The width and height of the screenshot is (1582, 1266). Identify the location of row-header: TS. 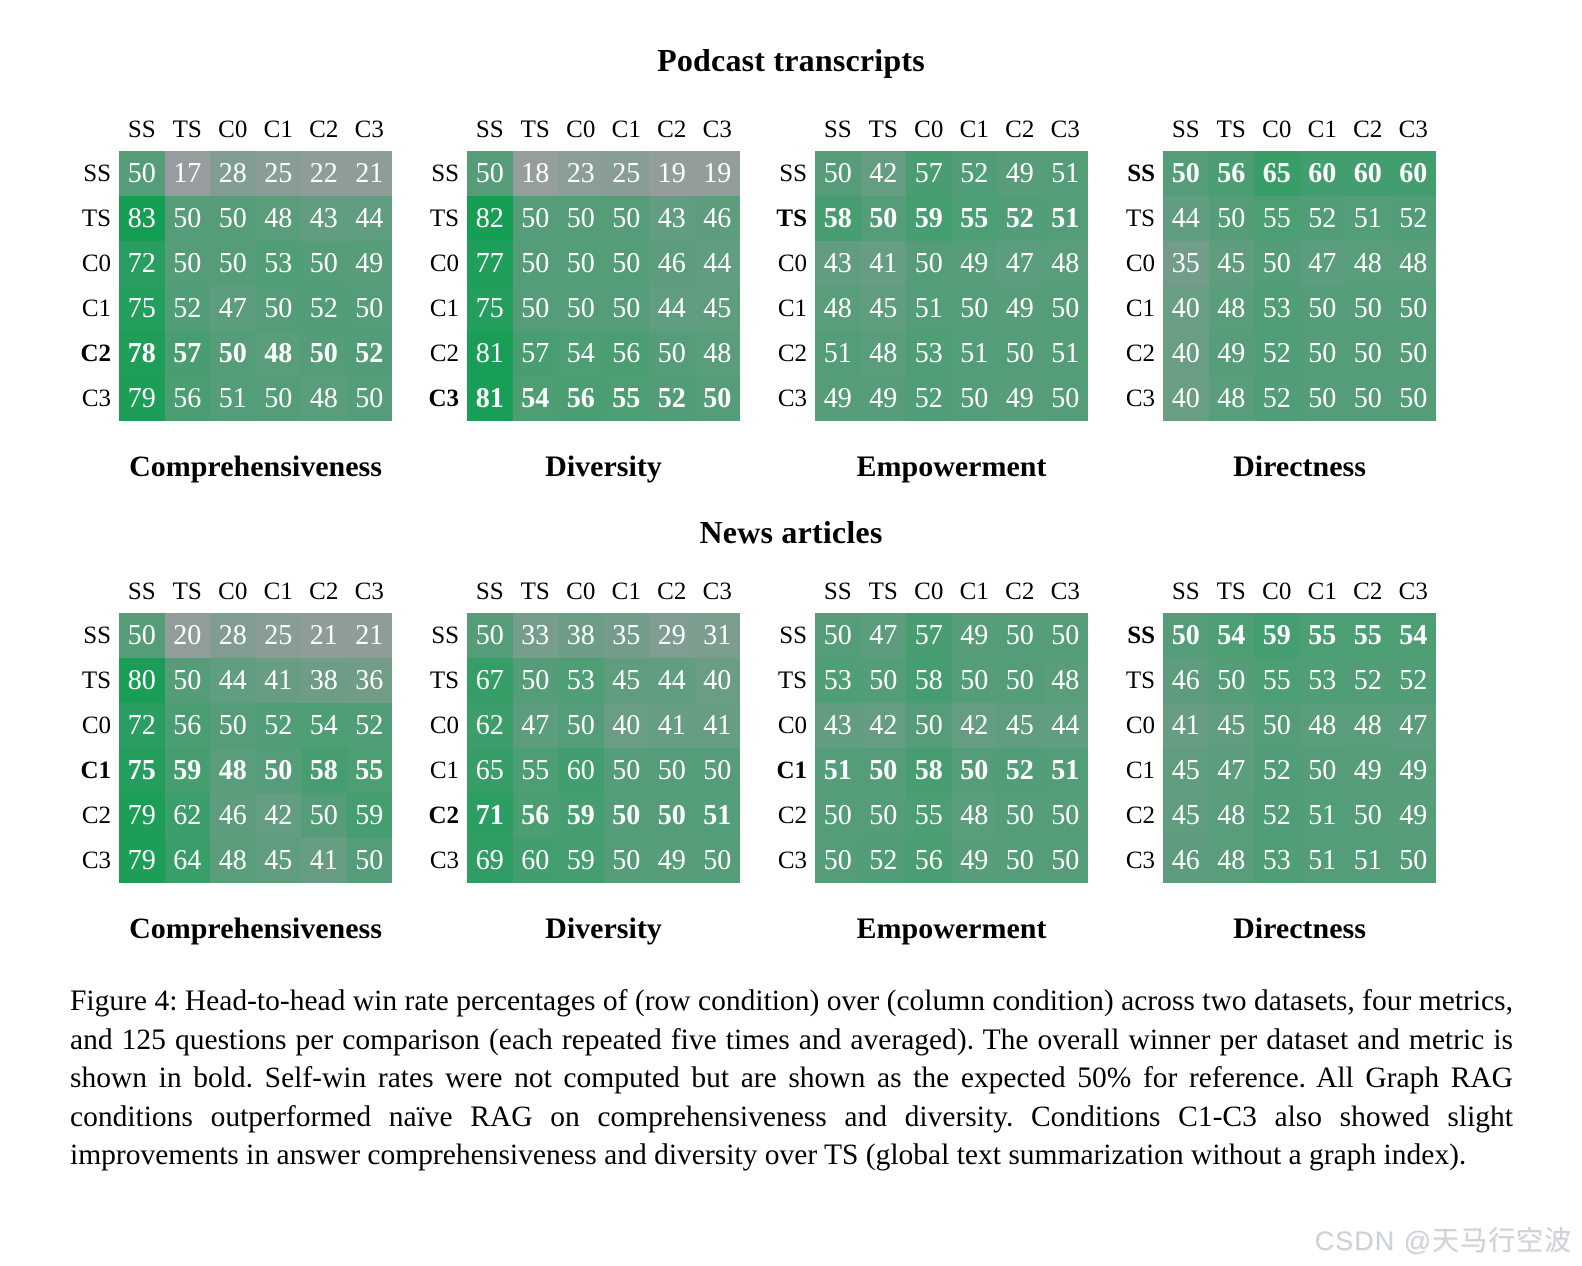
(444, 680).